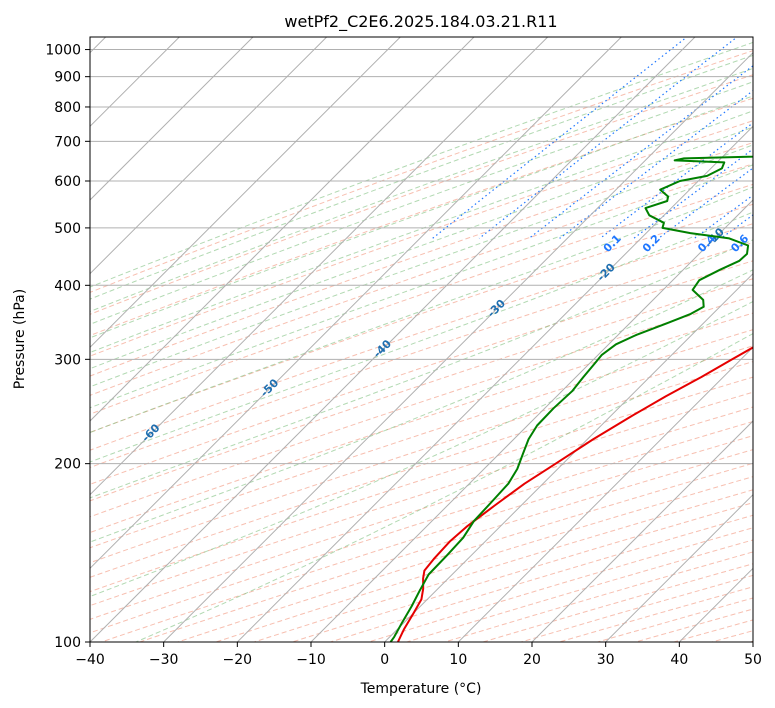  What do you see at coordinates (164, 660) in the screenshot?
I see `x-tick-label: −30` at bounding box center [164, 660].